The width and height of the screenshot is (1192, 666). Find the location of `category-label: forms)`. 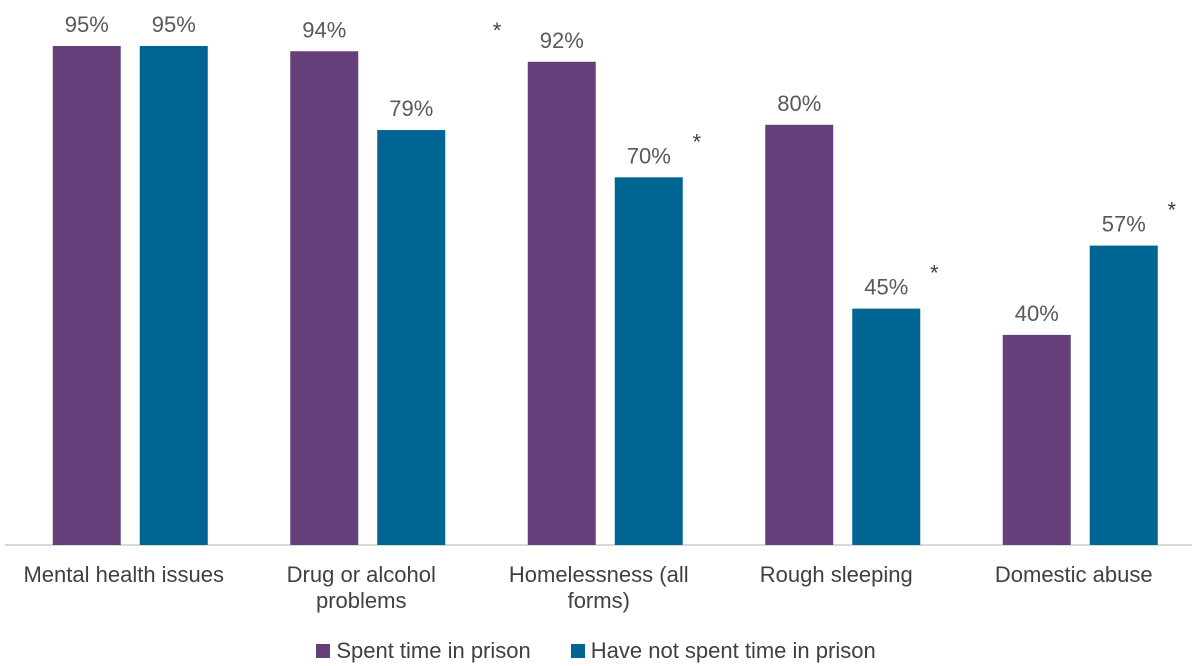

category-label: forms) is located at coordinates (599, 600).